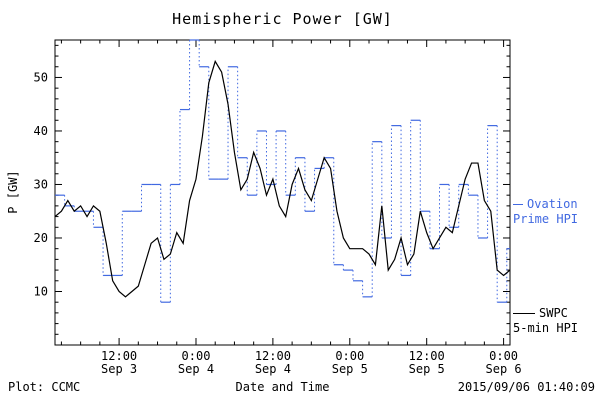 The width and height of the screenshot is (600, 400). I want to click on plot-timestamp: 2015/09/06 01:40:09, so click(526, 387).